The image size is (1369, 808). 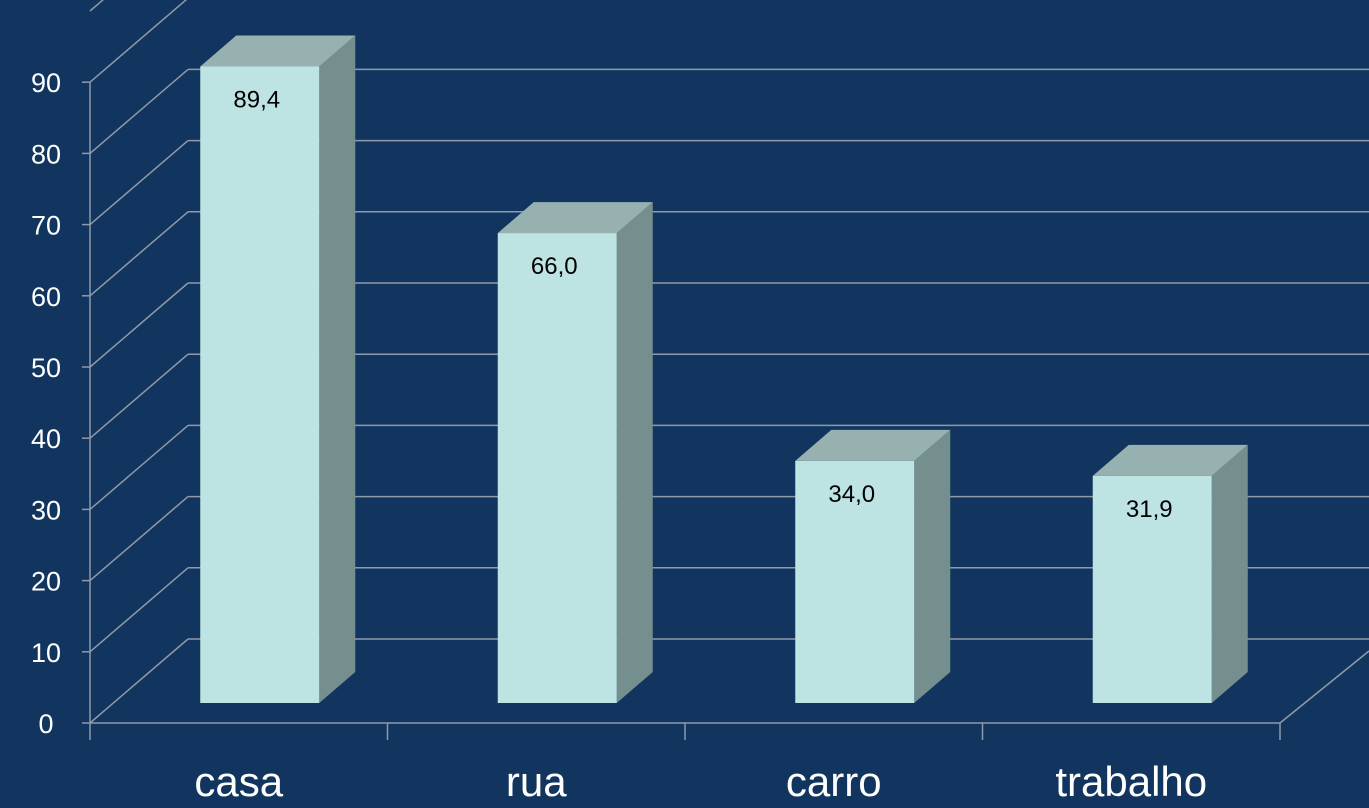 I want to click on y-tick-label: 30, so click(x=46, y=510).